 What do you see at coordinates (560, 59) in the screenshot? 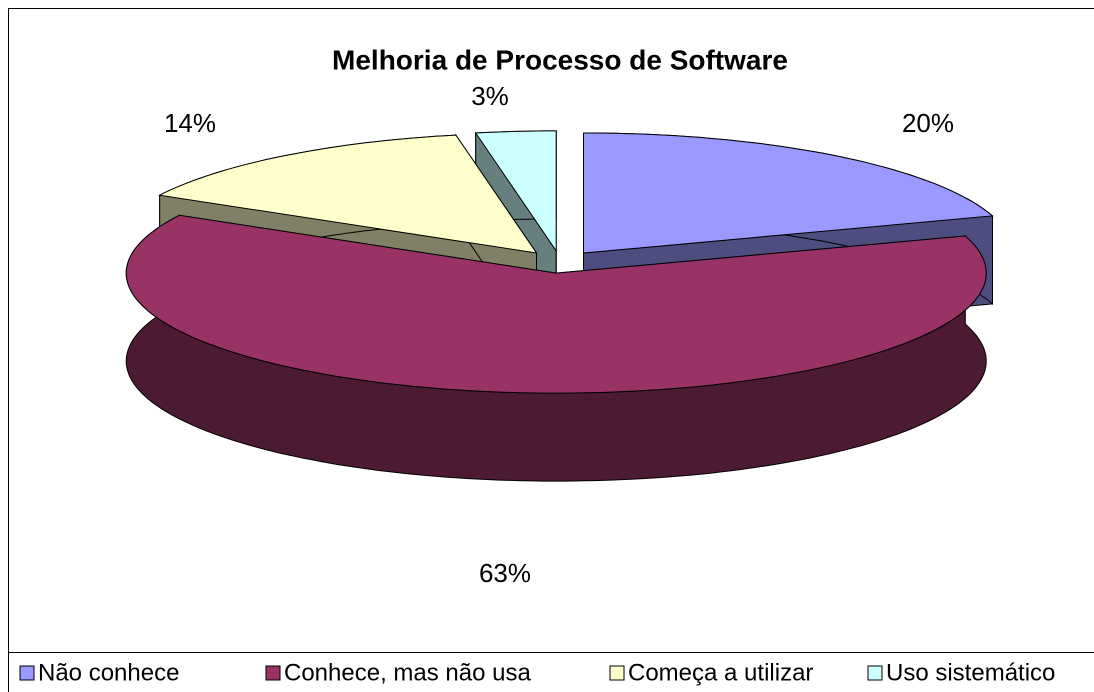
I see `chart-title: Melhoria de Processo de Software` at bounding box center [560, 59].